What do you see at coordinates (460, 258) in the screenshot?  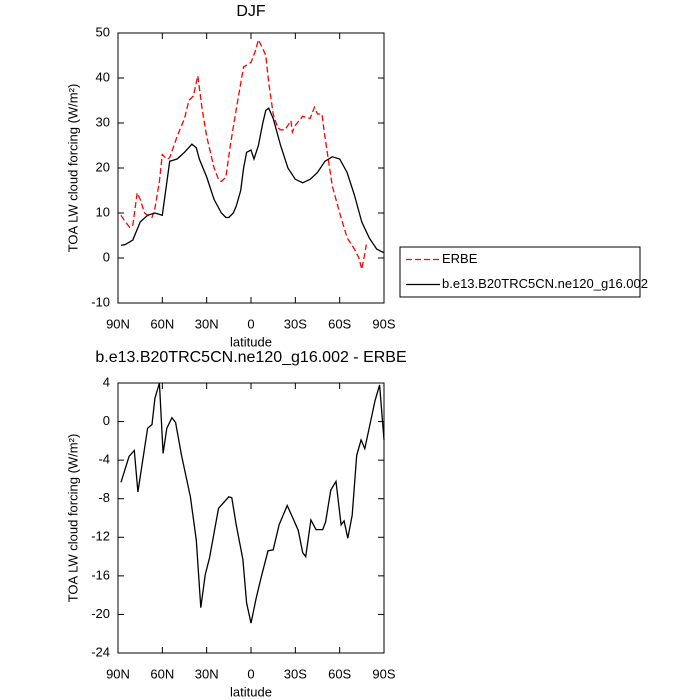 I see `legend-label: ERBE` at bounding box center [460, 258].